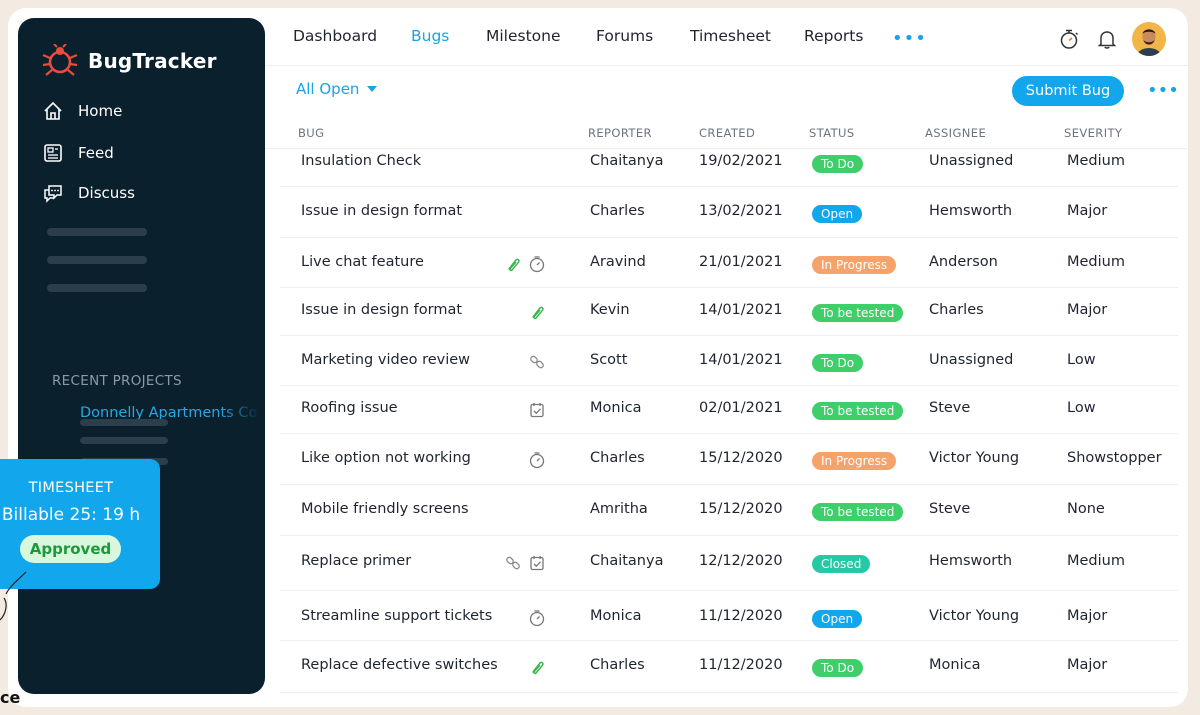 This screenshot has width=1200, height=715. I want to click on column-header-status: STATUS, so click(832, 133).